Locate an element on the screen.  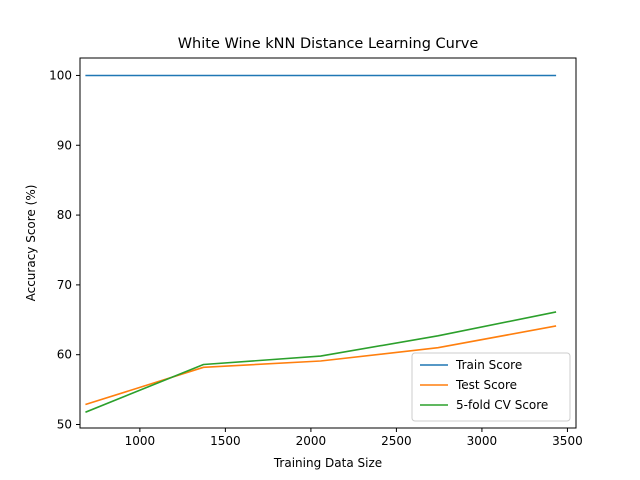
legend-box is located at coordinates (491, 387).